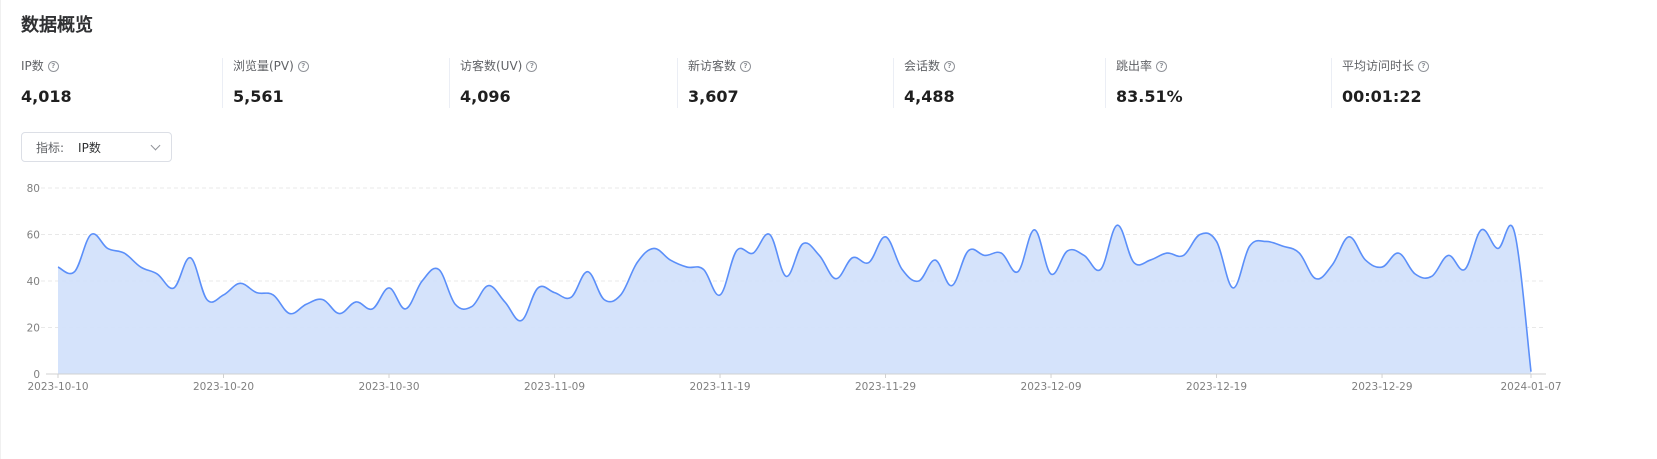  I want to click on metric-label: 跳出率, so click(1134, 66).